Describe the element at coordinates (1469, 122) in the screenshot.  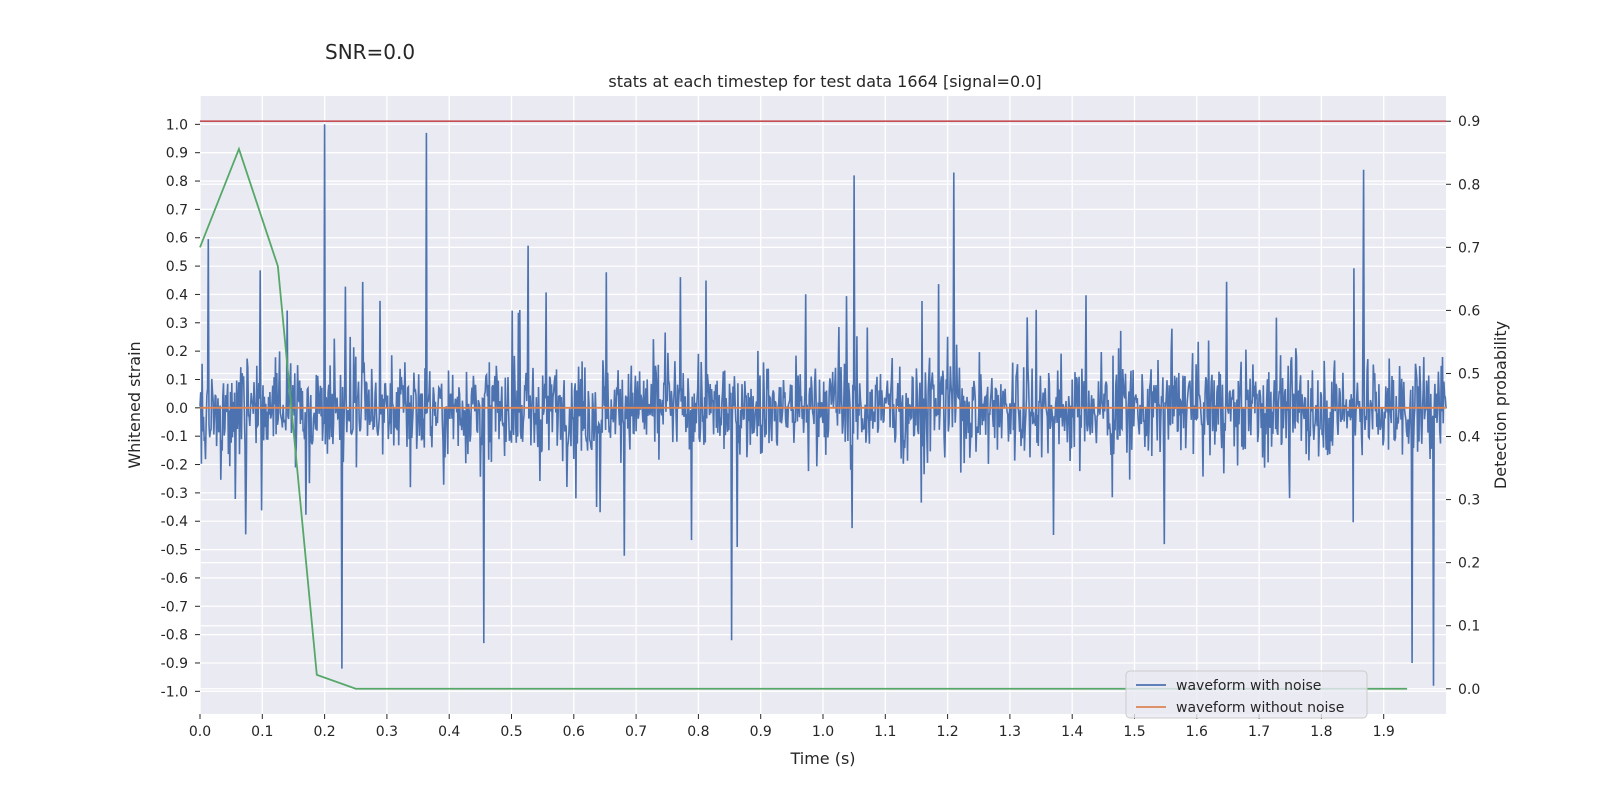
I see `y2-tick-label: 0.9` at that location.